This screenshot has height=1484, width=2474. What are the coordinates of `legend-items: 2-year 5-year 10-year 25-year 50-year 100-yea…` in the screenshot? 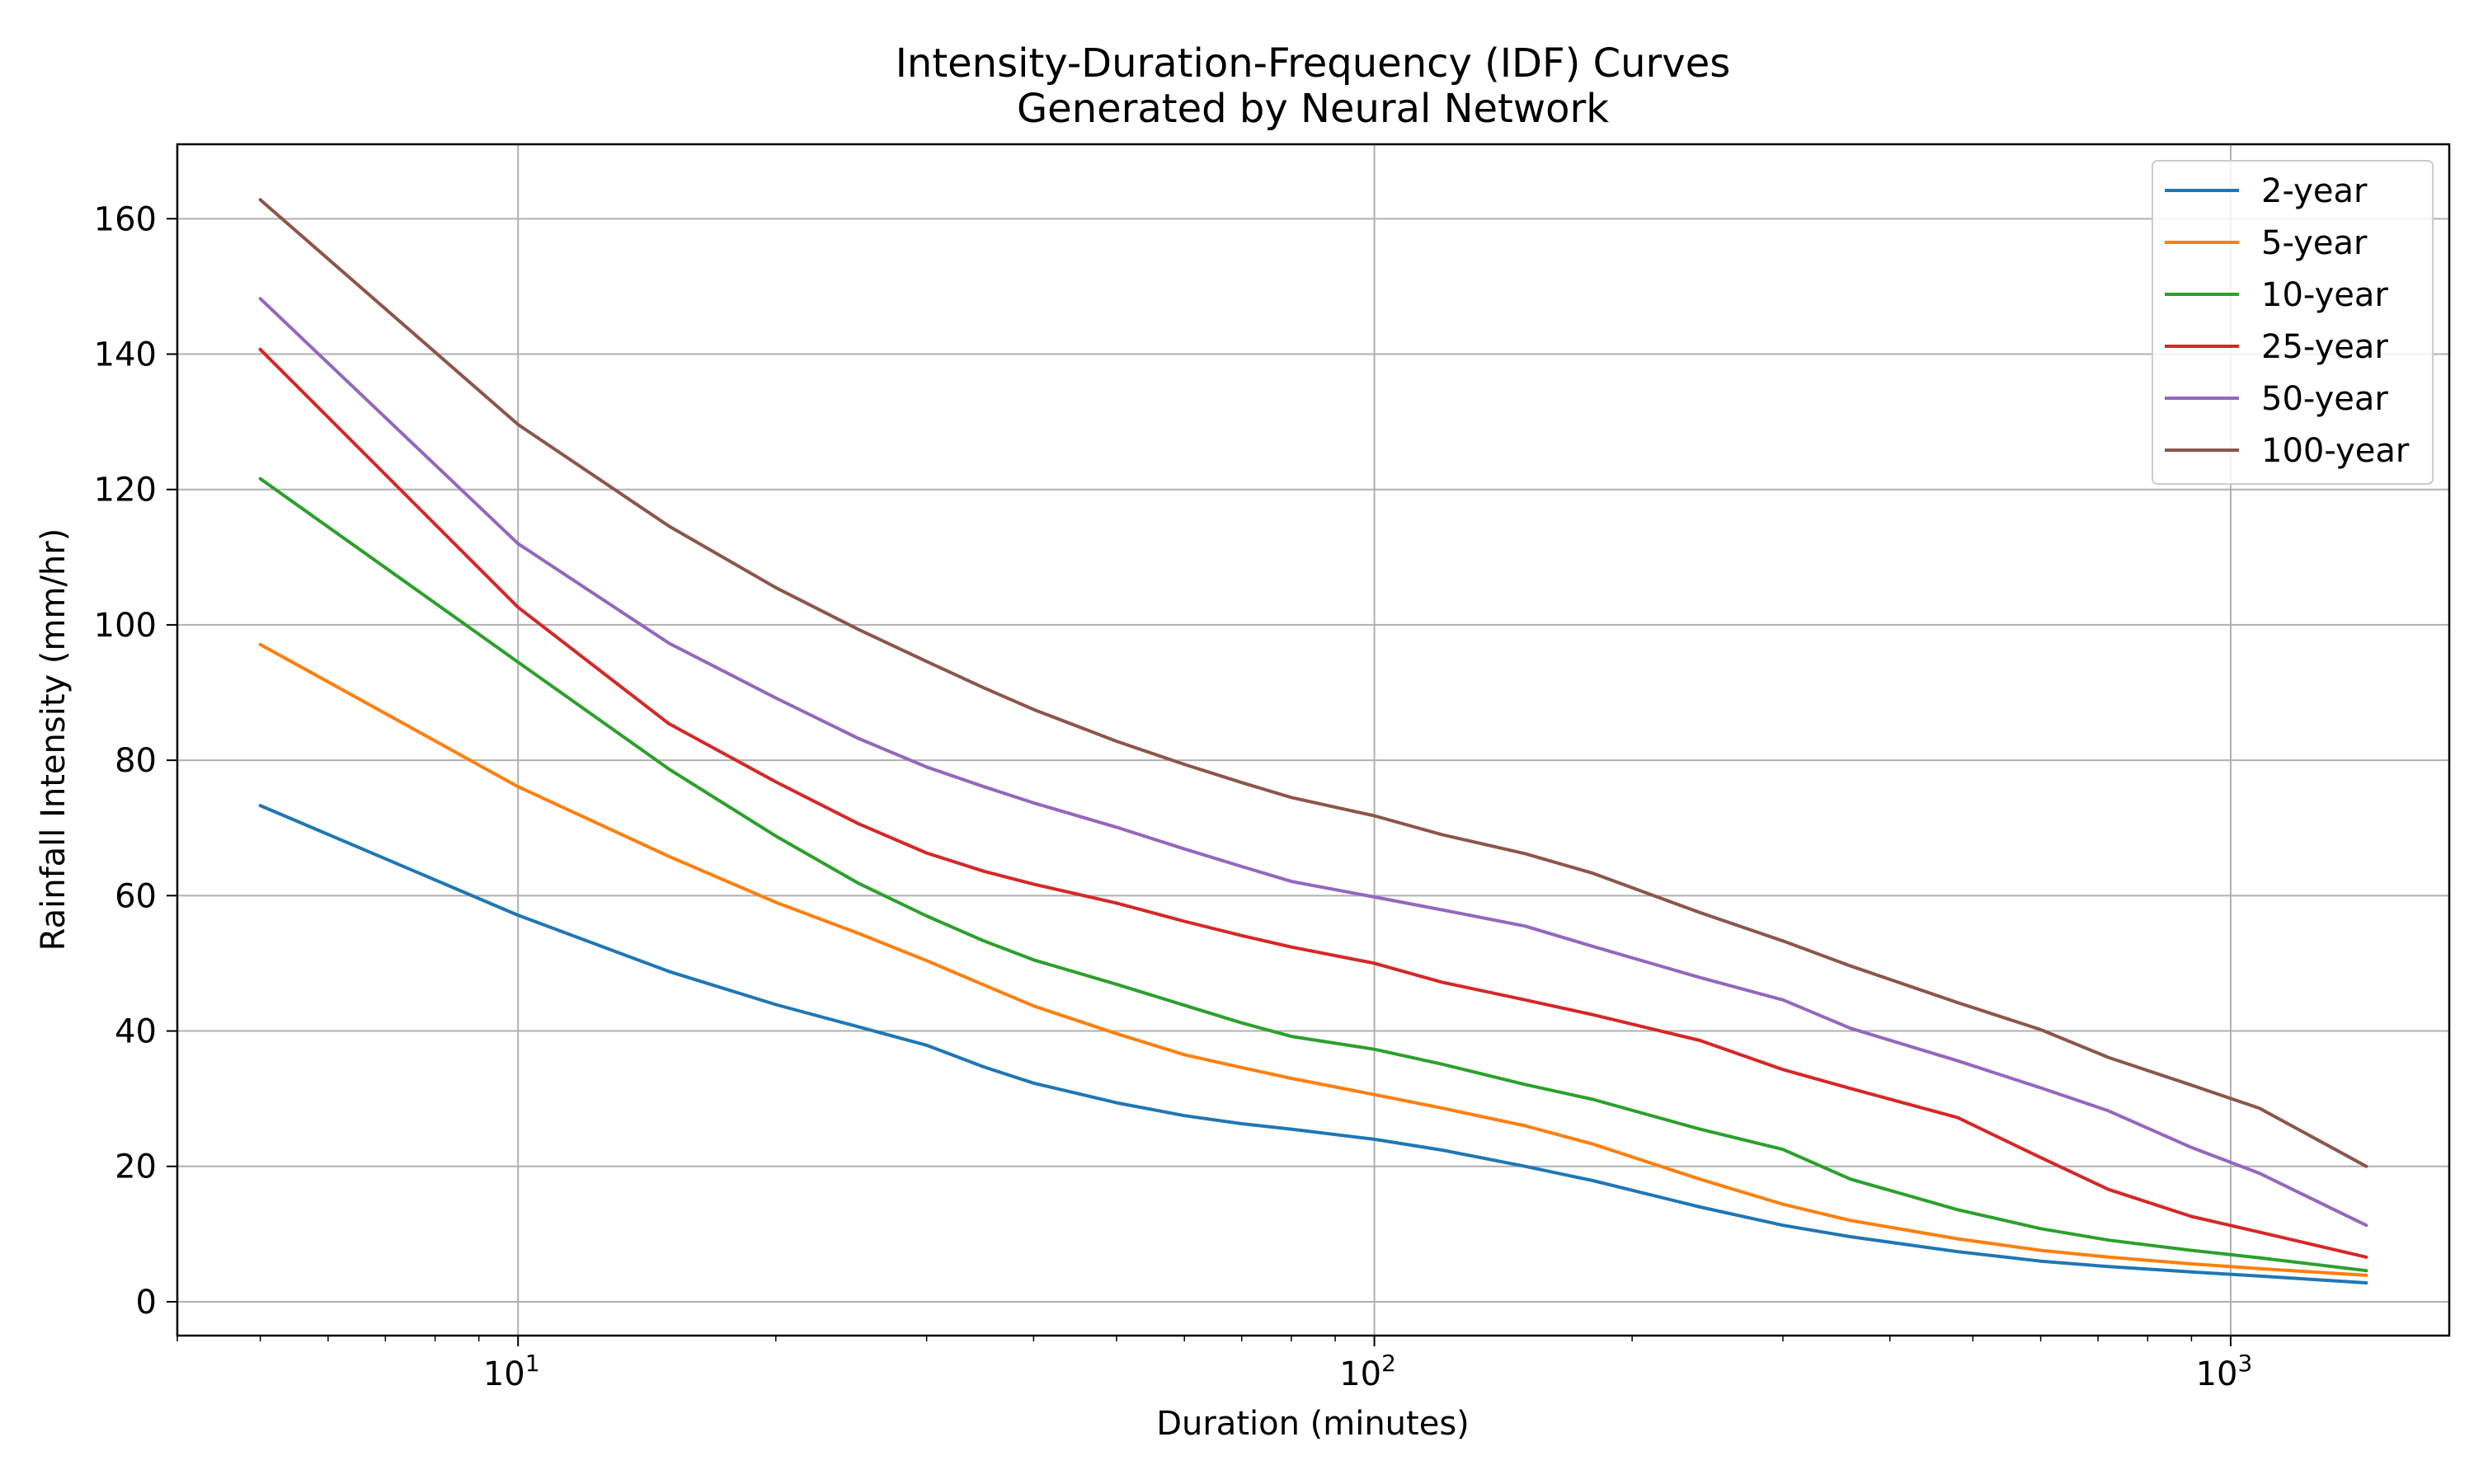 It's located at (2287, 321).